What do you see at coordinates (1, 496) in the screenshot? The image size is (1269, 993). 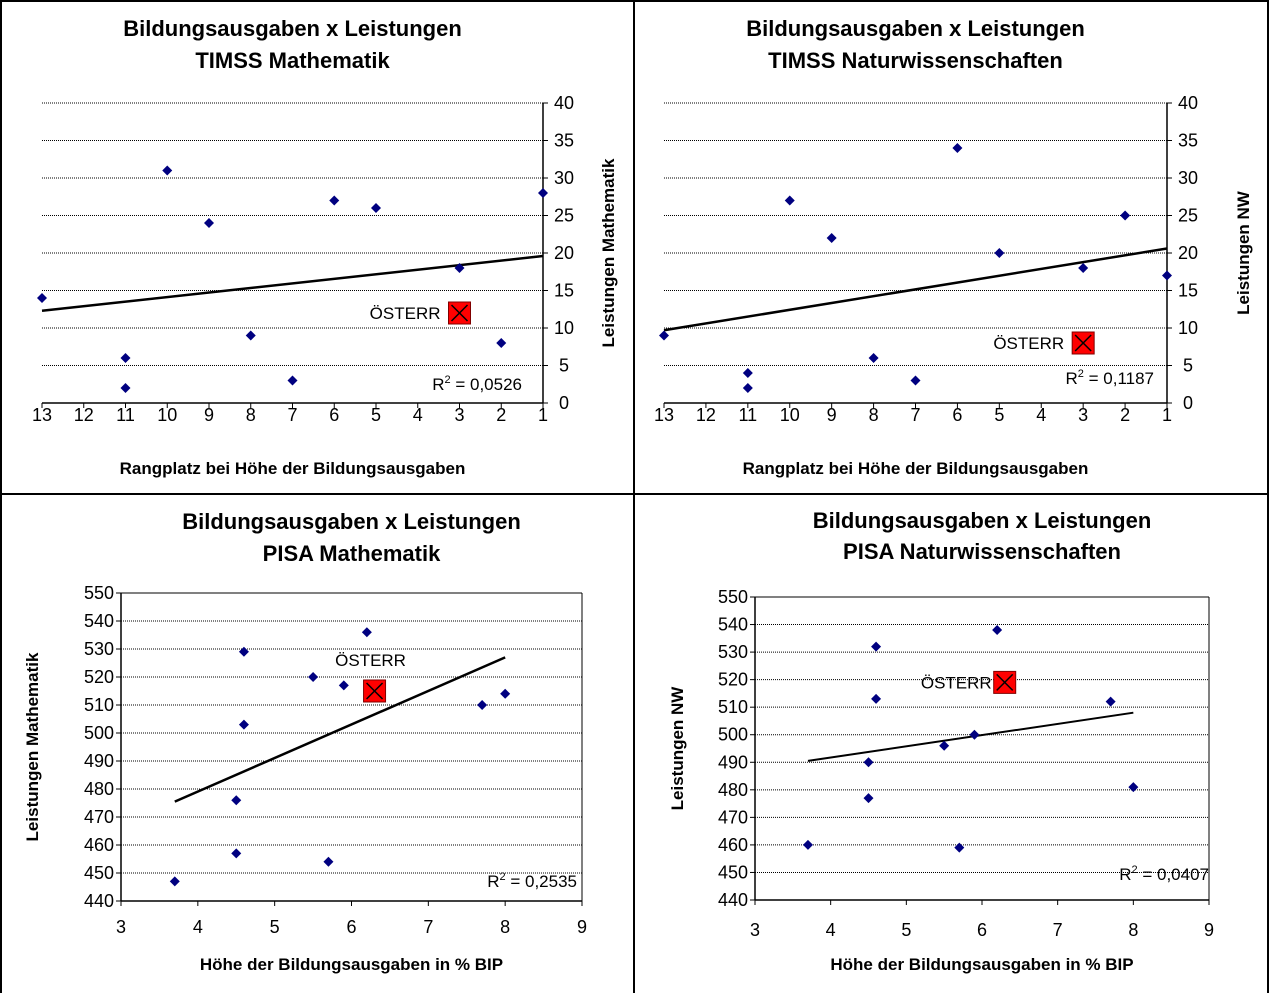 I see `frame-border-left` at bounding box center [1, 496].